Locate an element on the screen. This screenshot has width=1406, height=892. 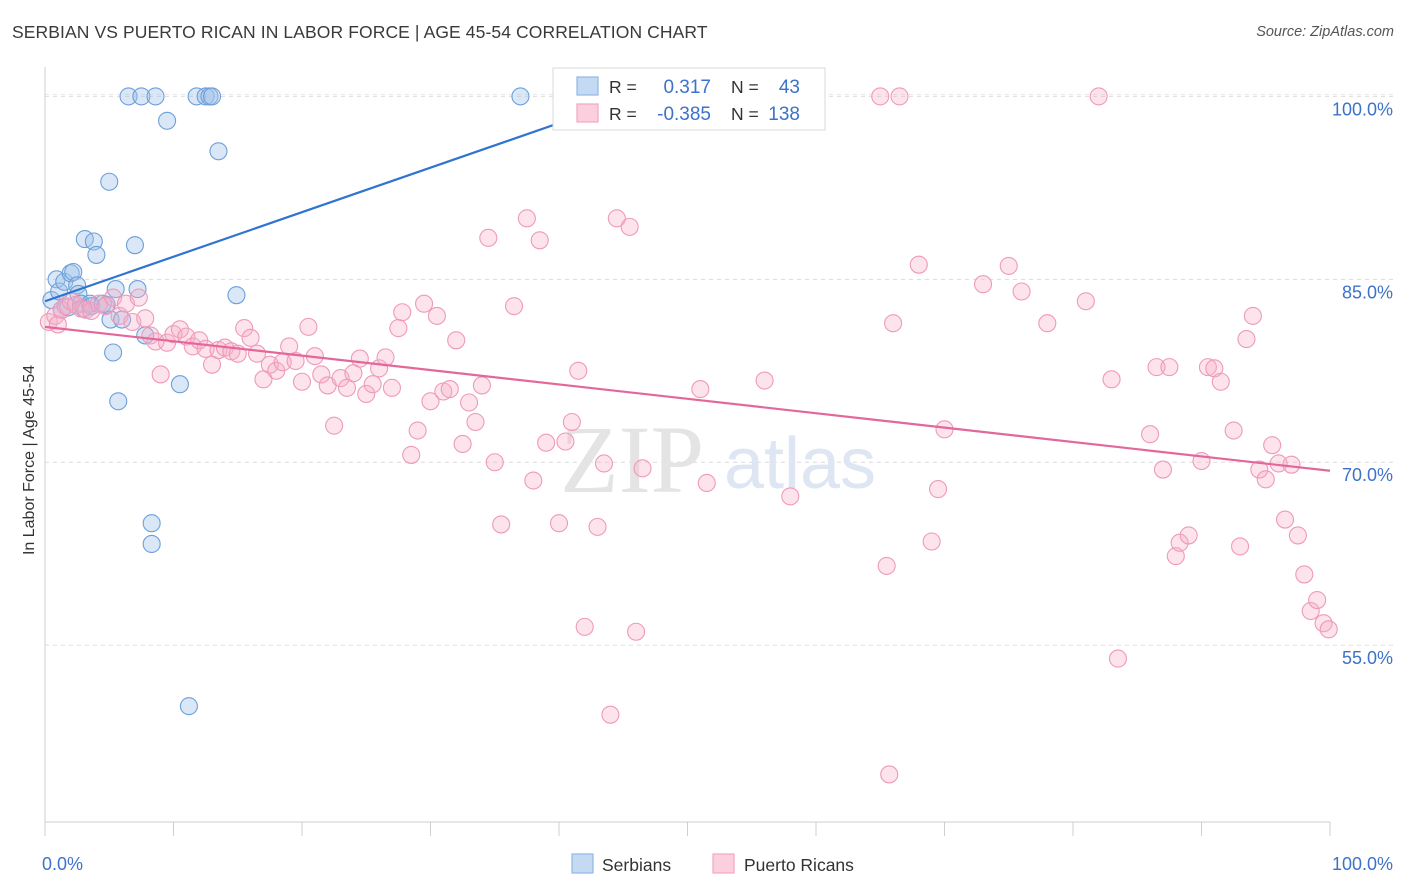
y-tick-label: 70.0% is located at coordinates (1367, 475).